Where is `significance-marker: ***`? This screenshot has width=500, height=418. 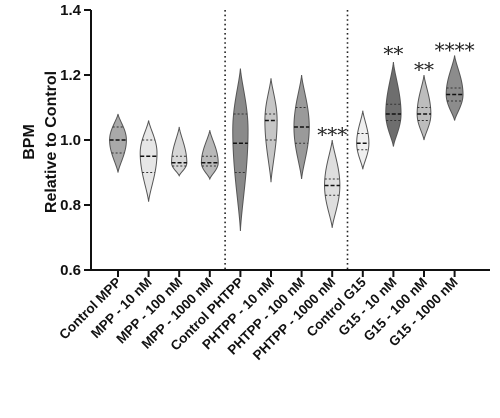 significance-marker: *** is located at coordinates (332, 135).